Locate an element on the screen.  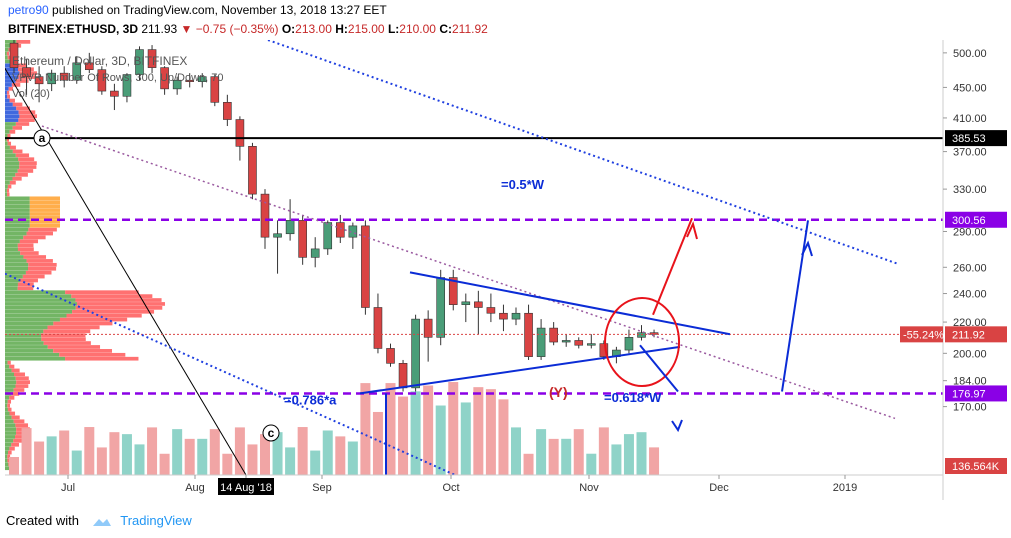
y-tick-label: 330.00 is located at coordinates (970, 190).